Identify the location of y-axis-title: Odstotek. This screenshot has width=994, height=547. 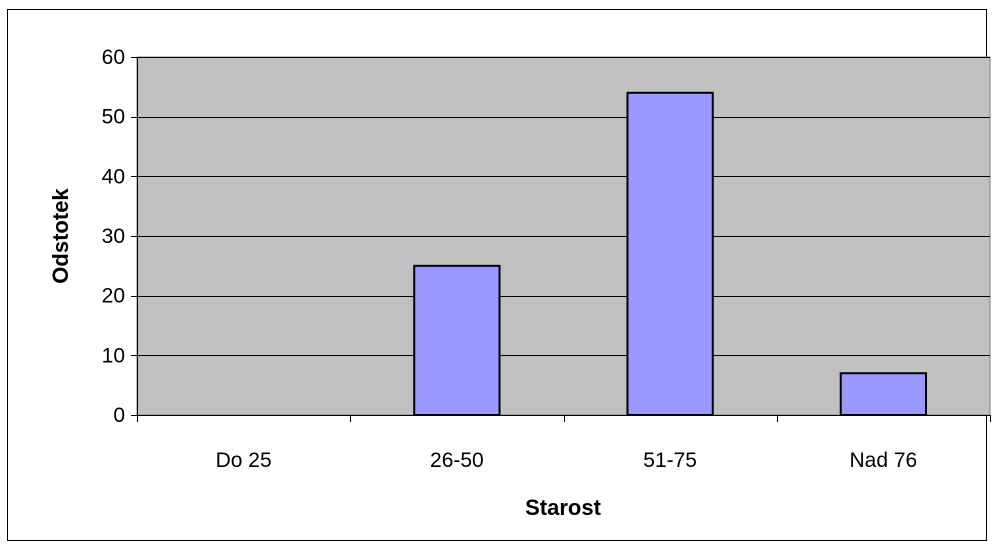
(60, 236).